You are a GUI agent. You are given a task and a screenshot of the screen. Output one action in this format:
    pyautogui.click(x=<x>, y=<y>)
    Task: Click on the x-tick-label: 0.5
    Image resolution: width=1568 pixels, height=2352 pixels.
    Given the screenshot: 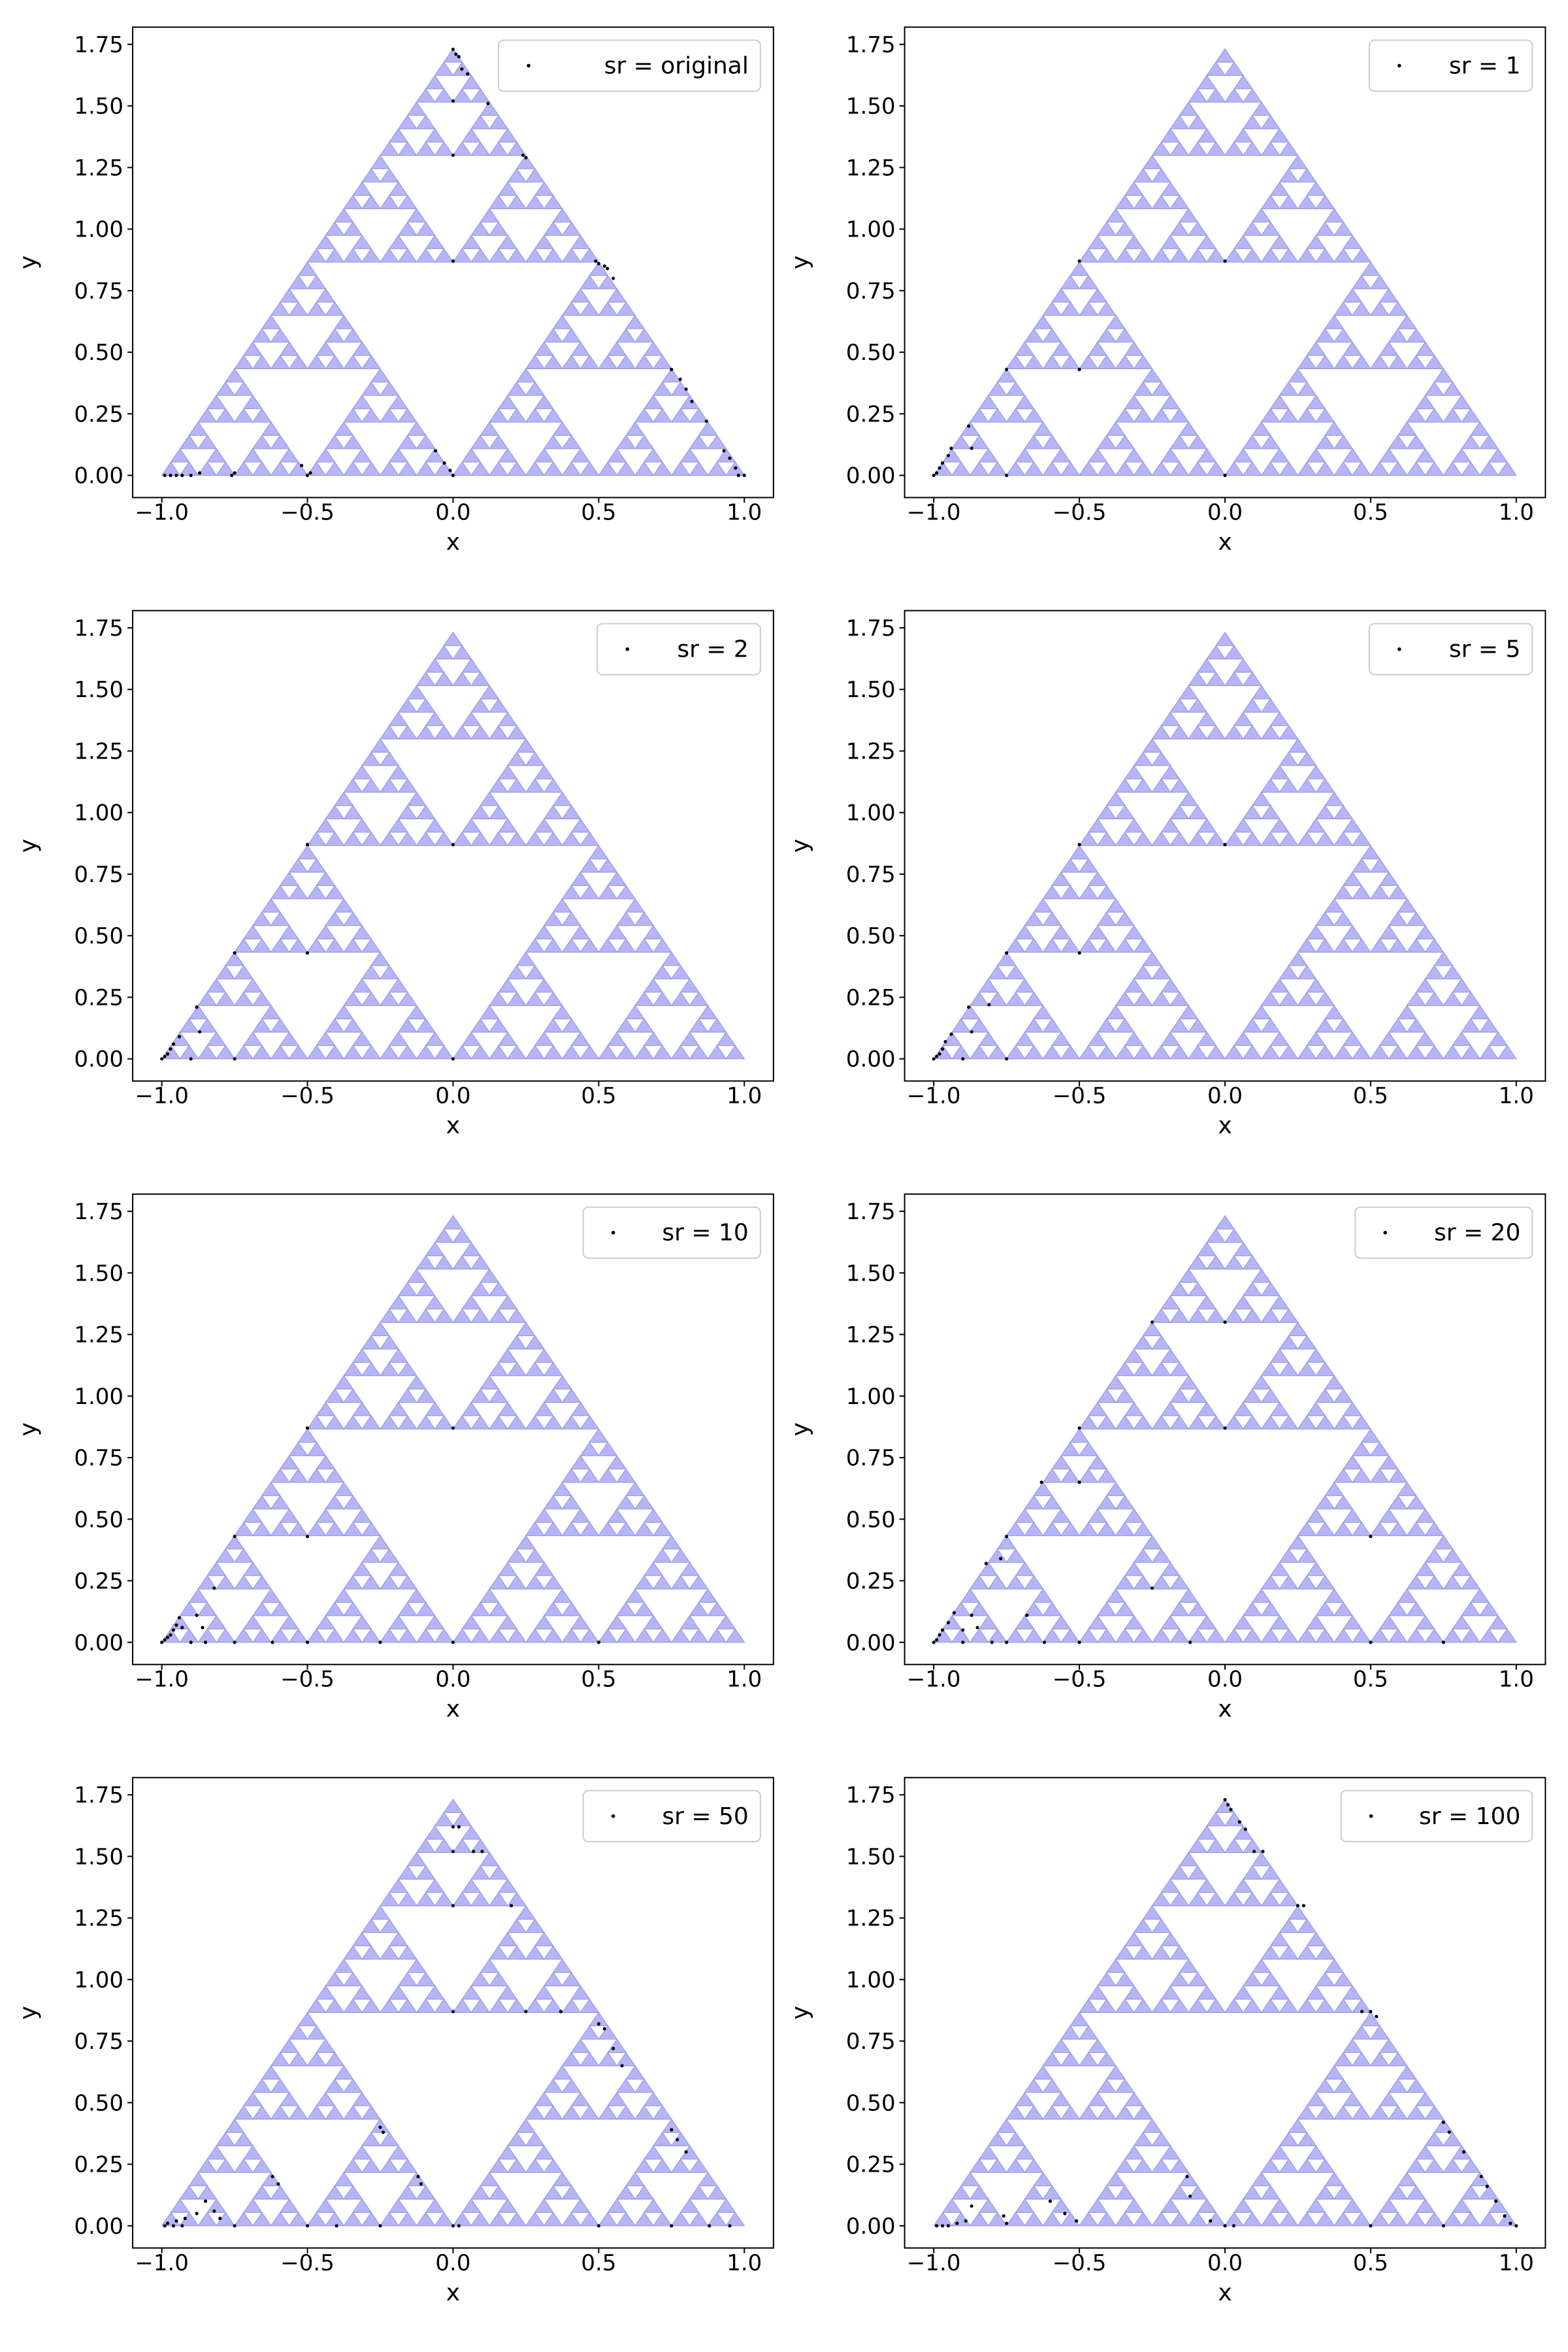 What is the action you would take?
    pyautogui.click(x=1370, y=2263)
    